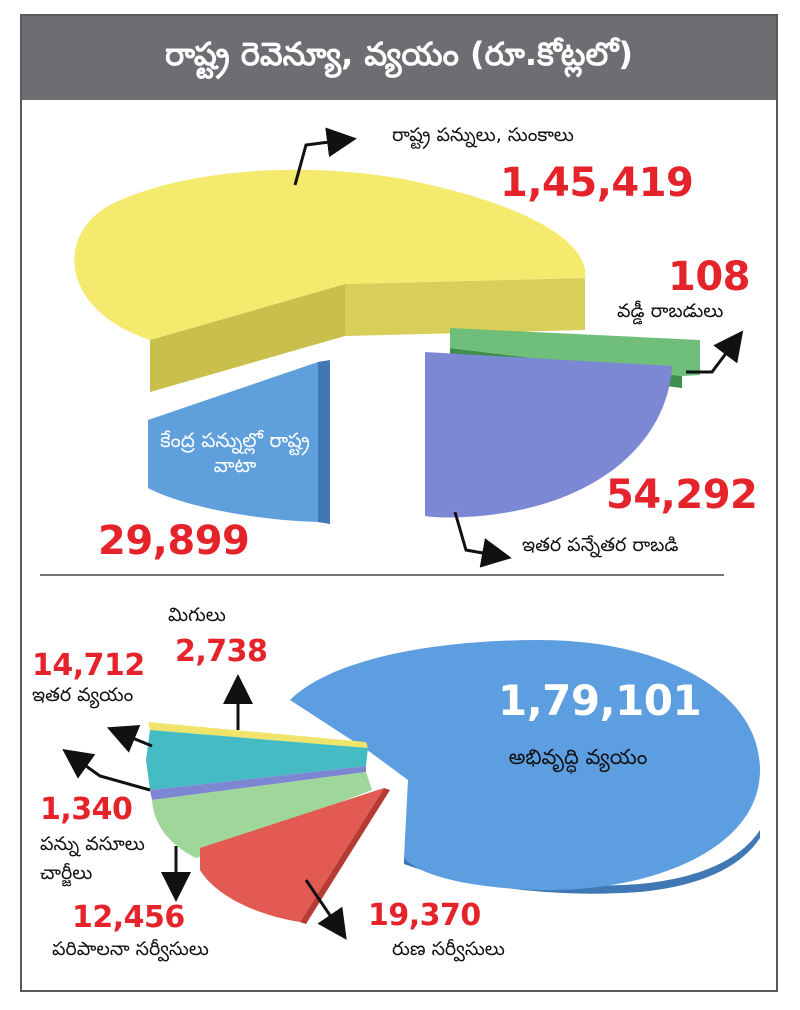 This screenshot has width=800, height=1010. I want to click on label-central-share: కేంద్ర పన్నుల్లో రాష్ట్ర వాటా, so click(235, 452).